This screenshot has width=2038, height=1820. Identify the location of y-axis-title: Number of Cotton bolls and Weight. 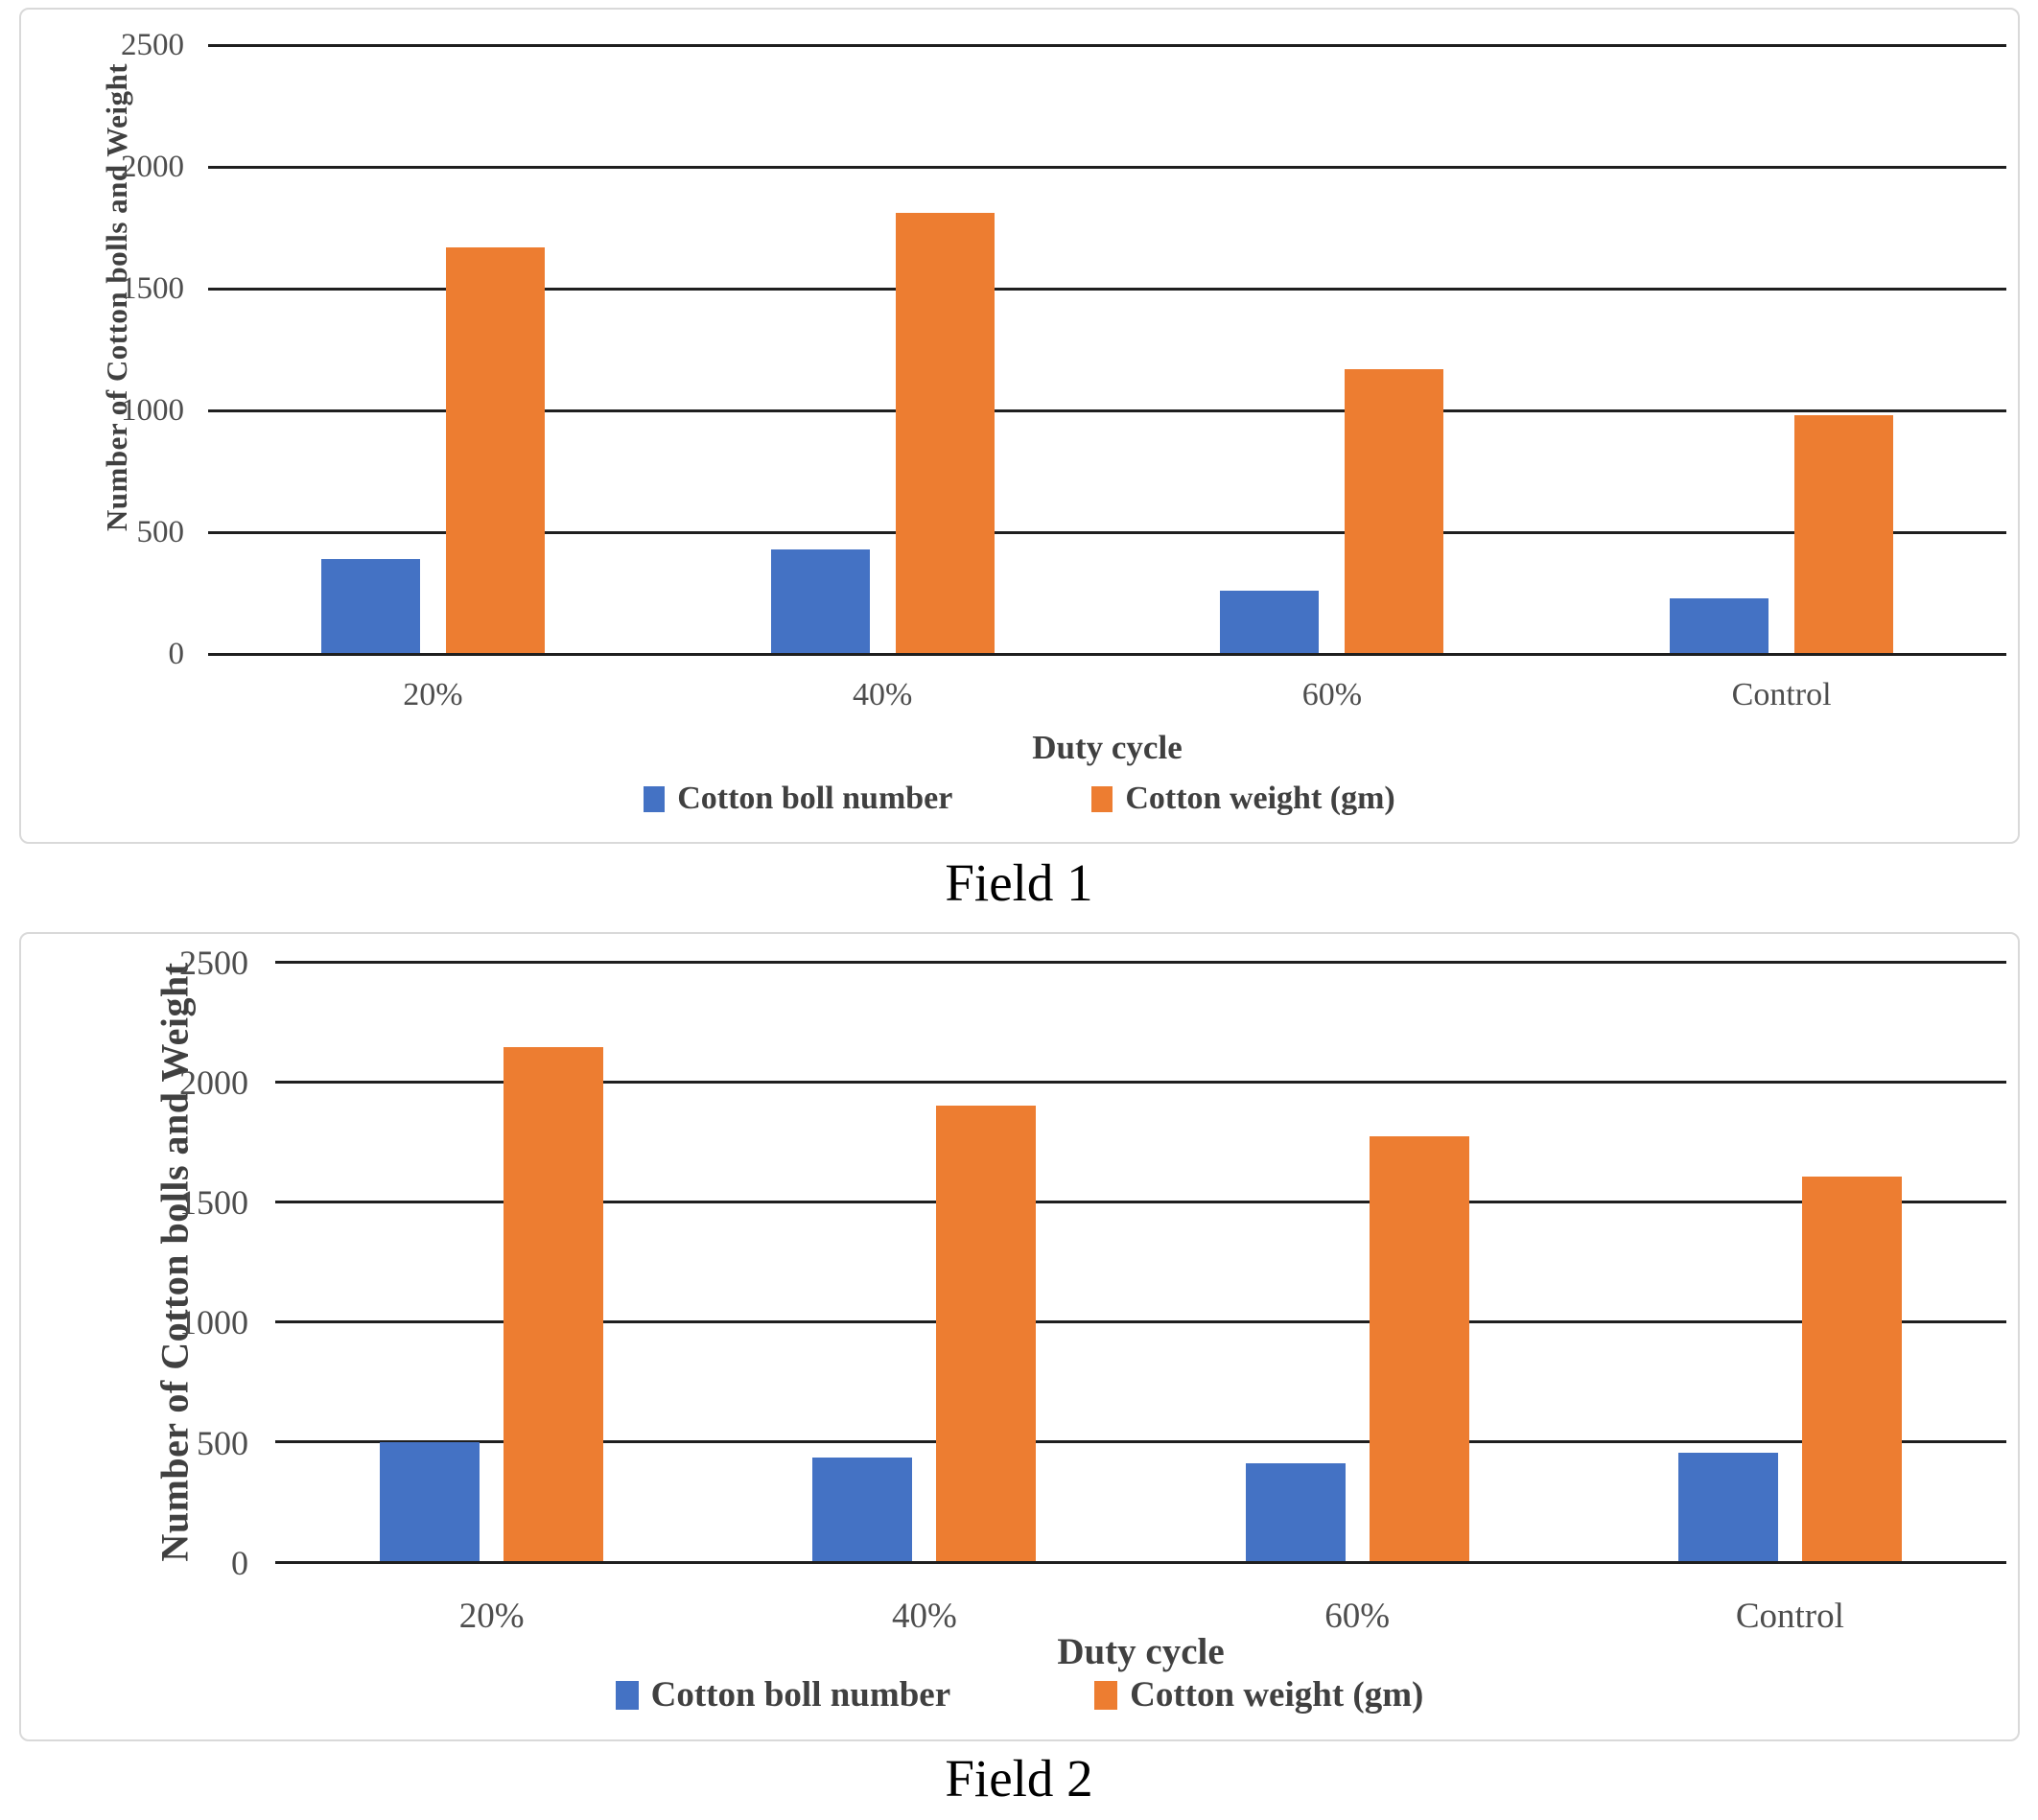
(175, 1262).